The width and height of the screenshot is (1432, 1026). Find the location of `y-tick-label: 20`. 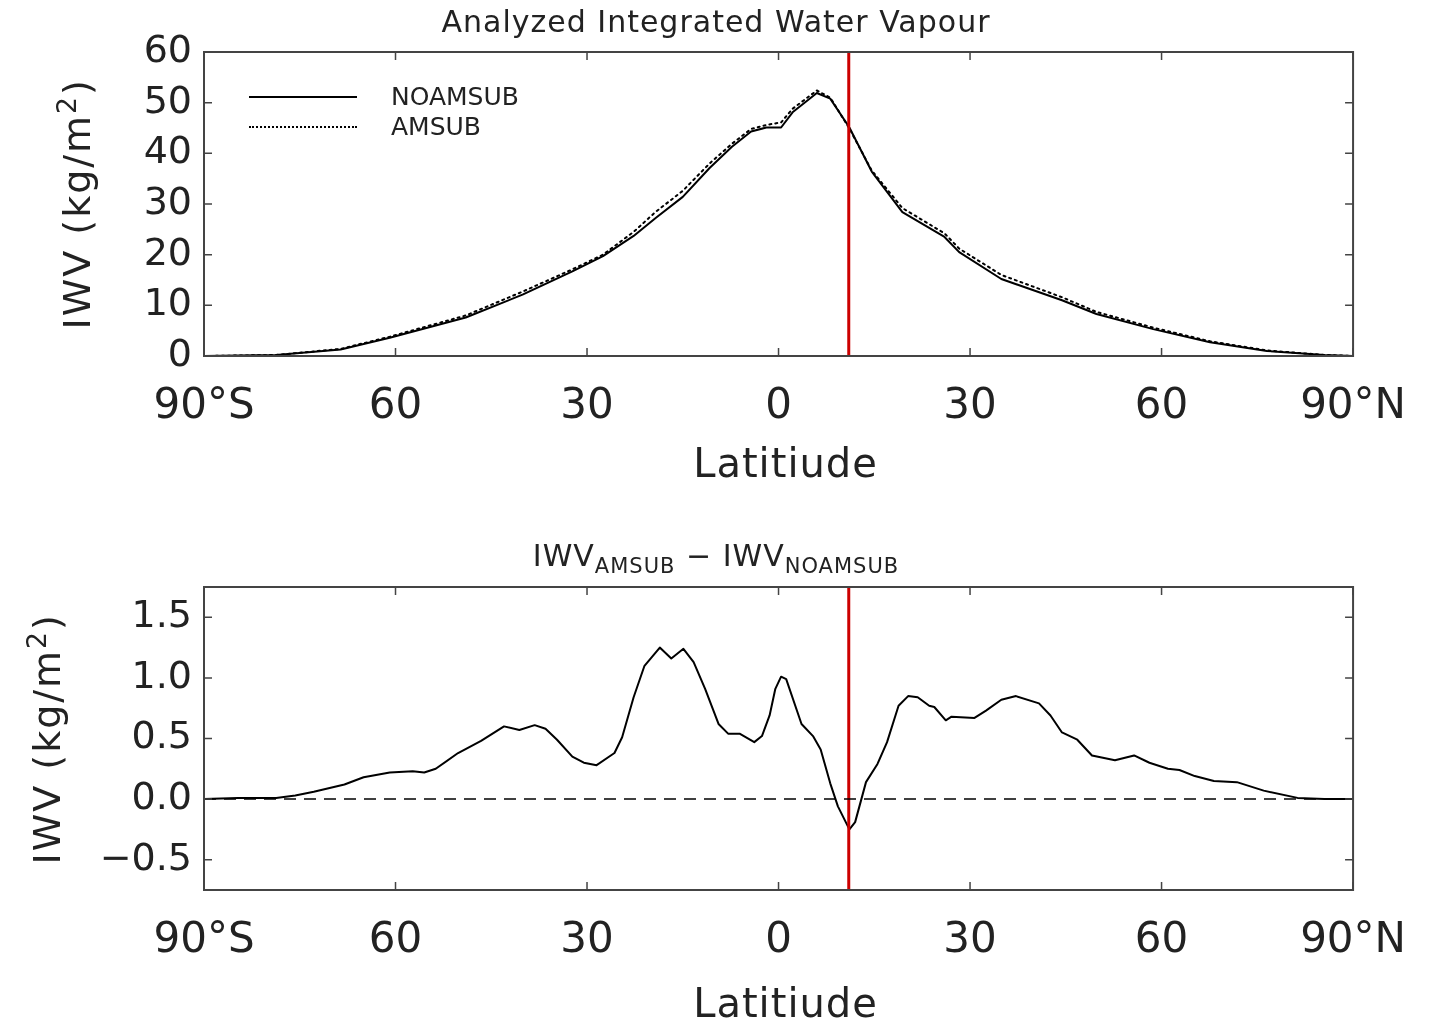

y-tick-label: 20 is located at coordinates (167, 251).